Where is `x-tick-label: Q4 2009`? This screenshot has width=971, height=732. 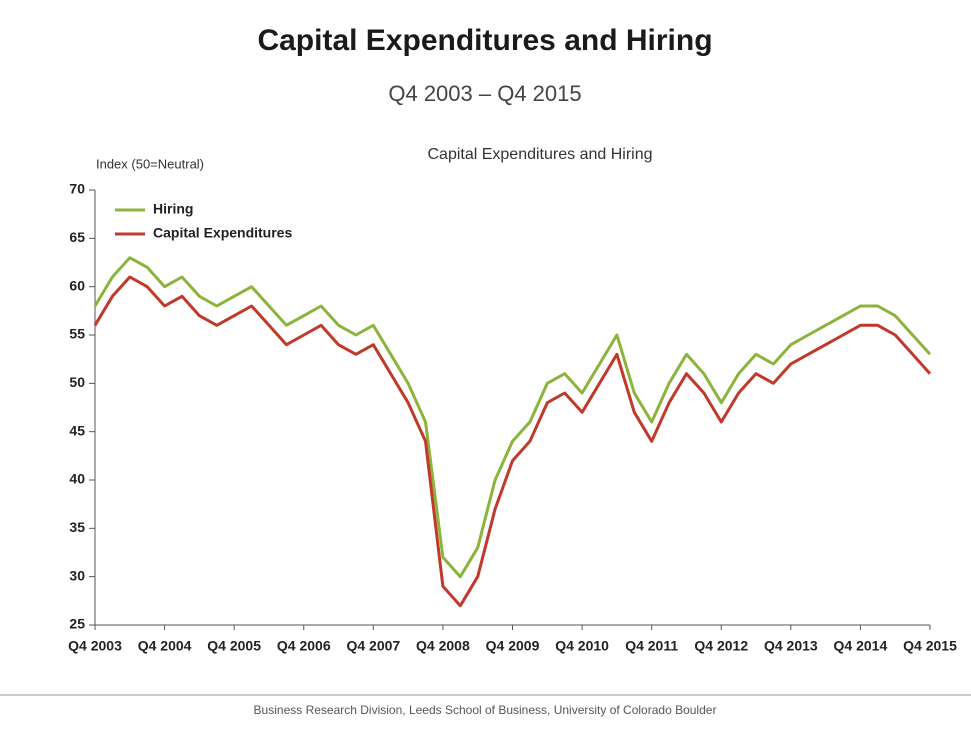 x-tick-label: Q4 2009 is located at coordinates (513, 646).